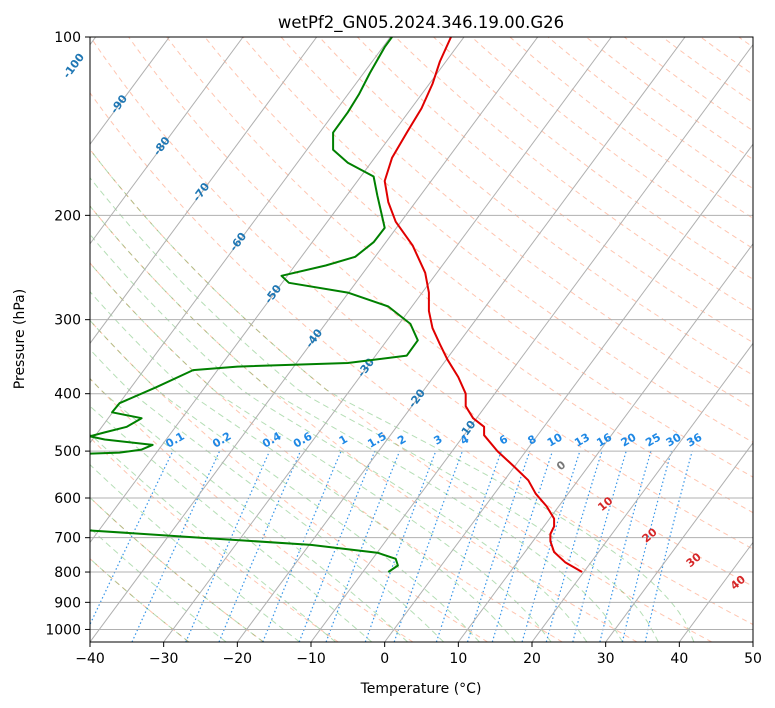  I want to click on x-axis-label: Temperature (°C), so click(421, 689).